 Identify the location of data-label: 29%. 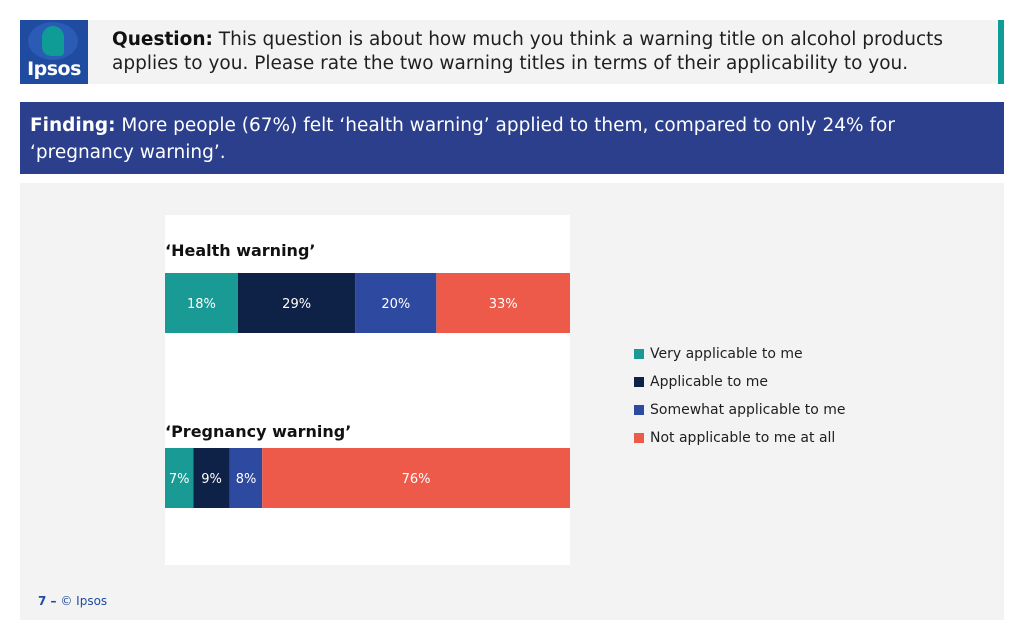
(296, 304).